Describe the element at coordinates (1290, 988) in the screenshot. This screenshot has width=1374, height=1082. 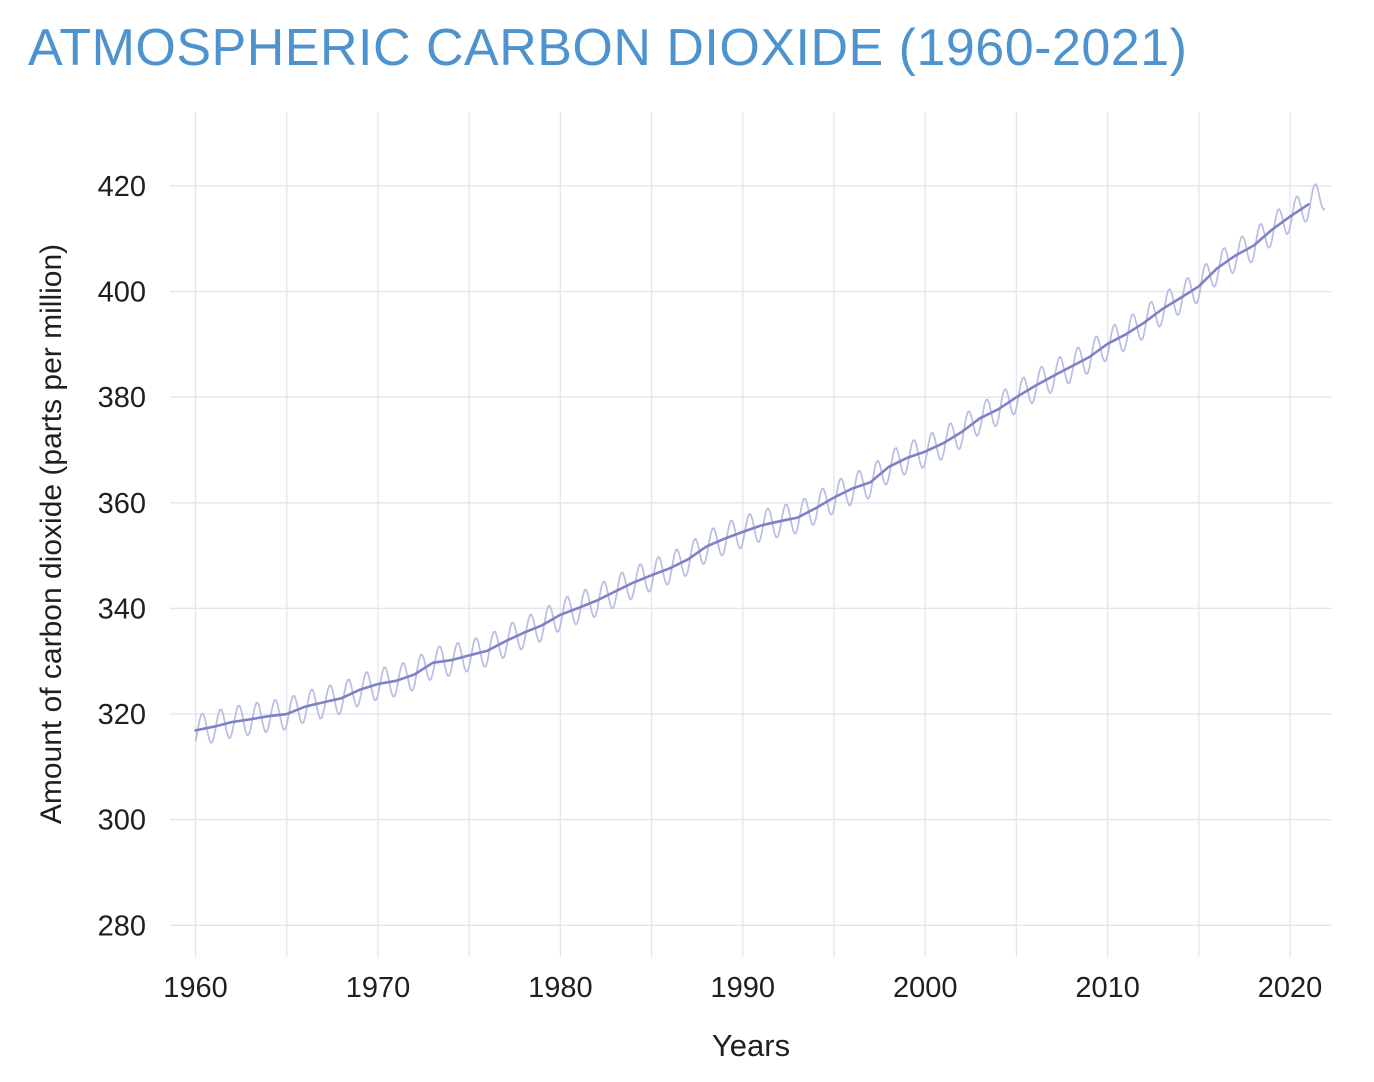
I see `x-tick-label: 2020` at that location.